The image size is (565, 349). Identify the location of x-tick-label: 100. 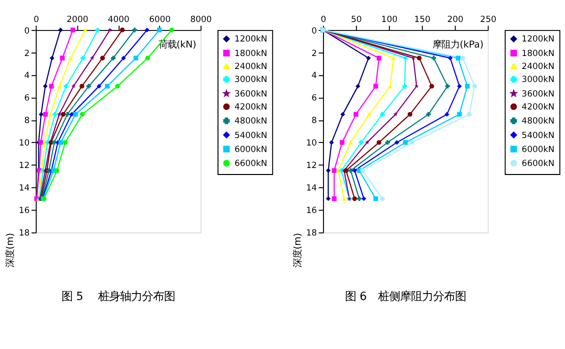
(389, 19).